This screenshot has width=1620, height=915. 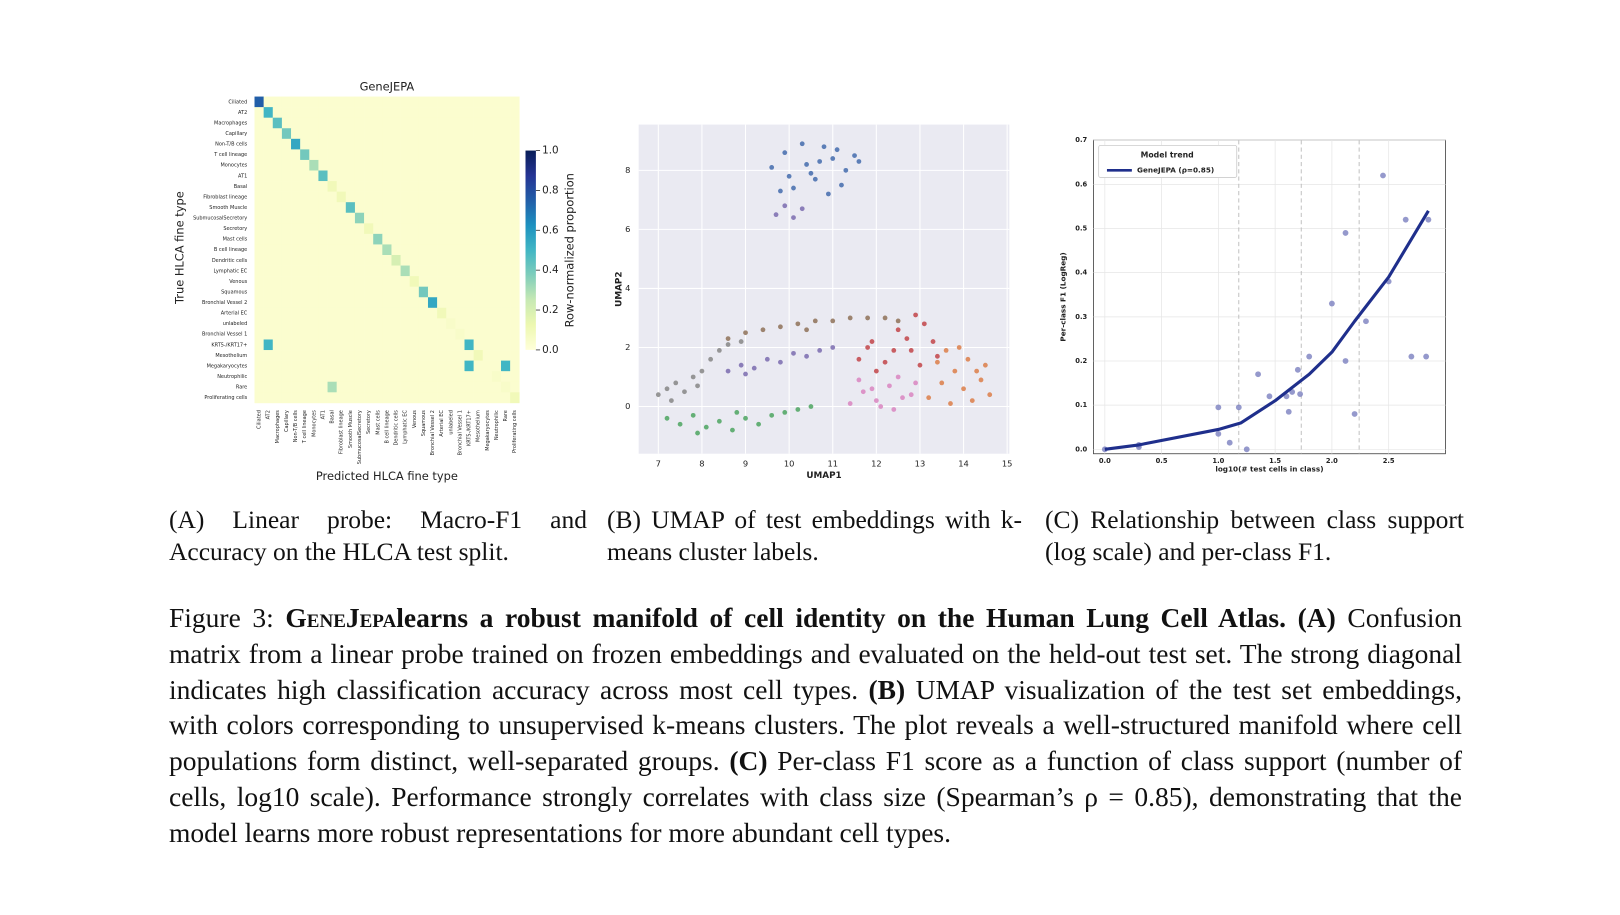 What do you see at coordinates (333, 416) in the screenshot?
I see `x-tick-label: Basal` at bounding box center [333, 416].